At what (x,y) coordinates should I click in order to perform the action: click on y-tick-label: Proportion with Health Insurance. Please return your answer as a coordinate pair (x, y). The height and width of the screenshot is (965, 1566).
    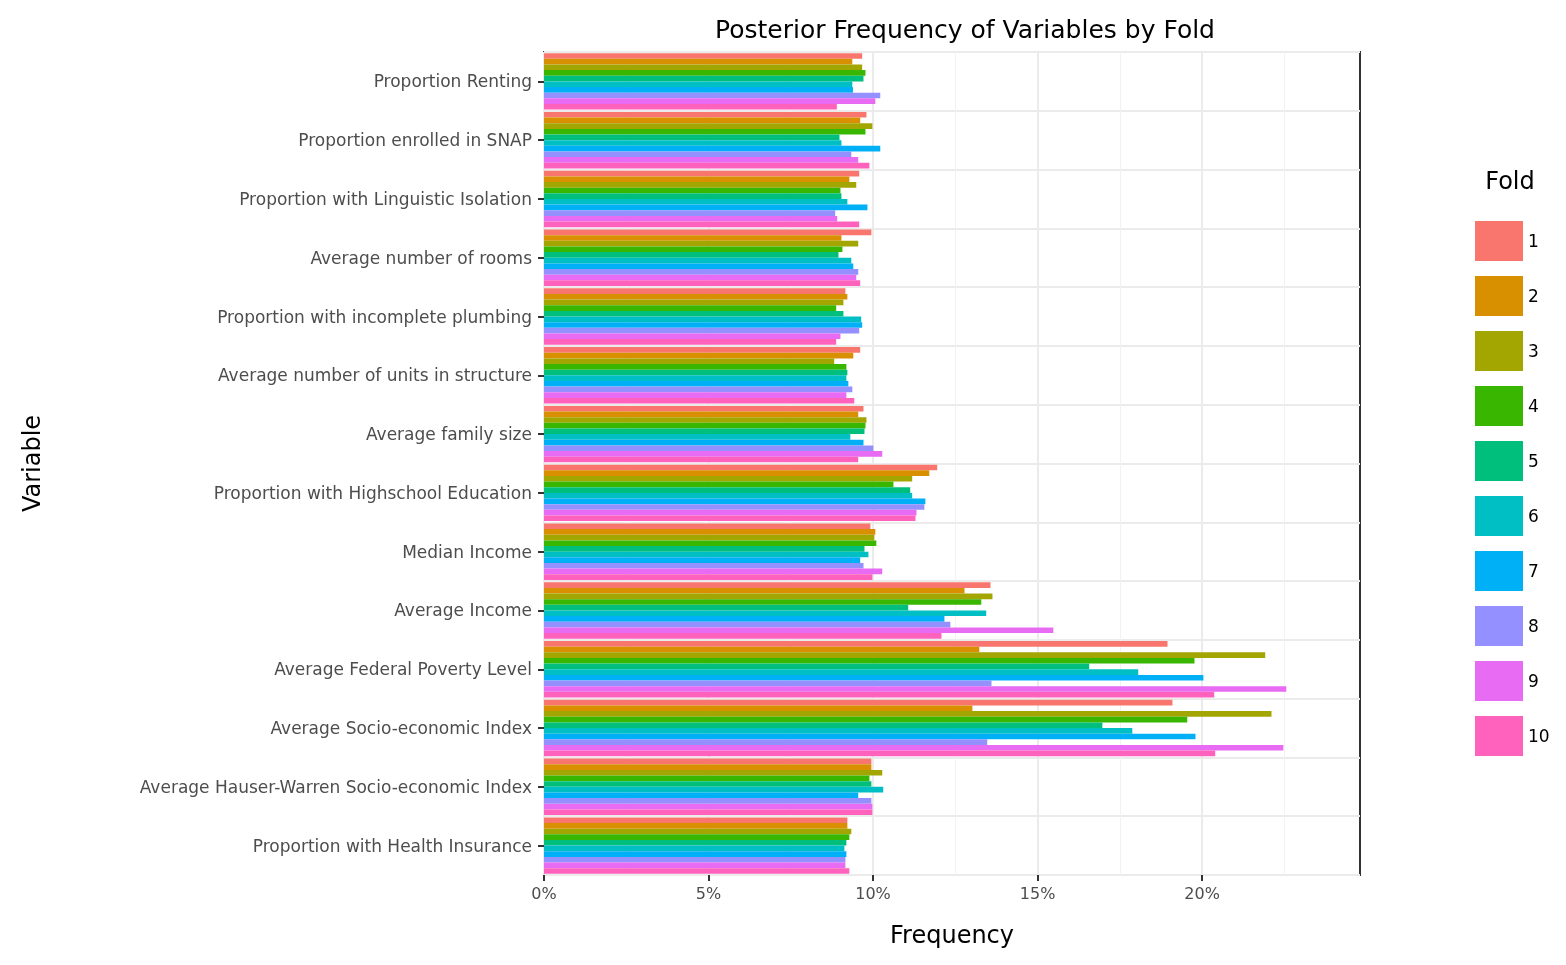
    Looking at the image, I should click on (392, 845).